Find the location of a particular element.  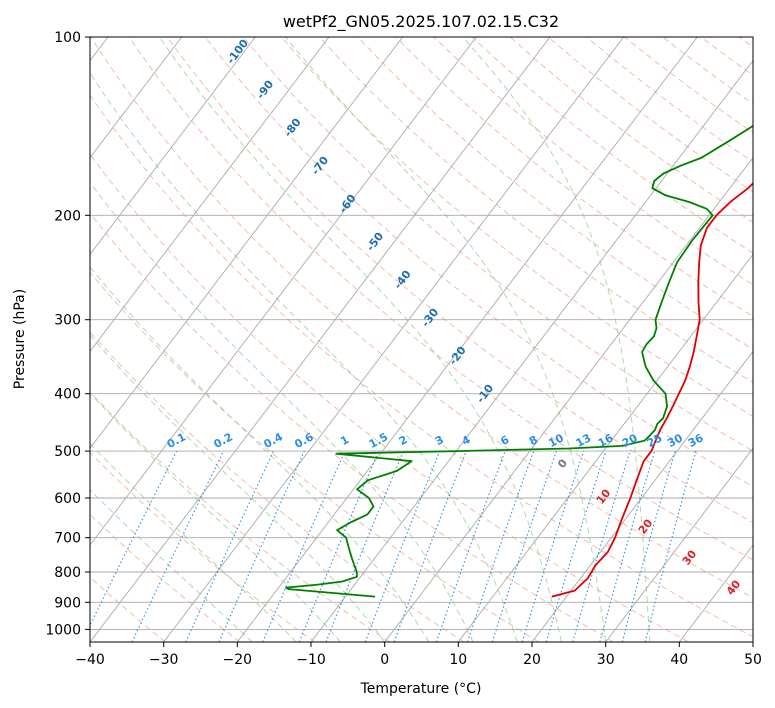

mixing-ratio-label: 13 is located at coordinates (584, 440).